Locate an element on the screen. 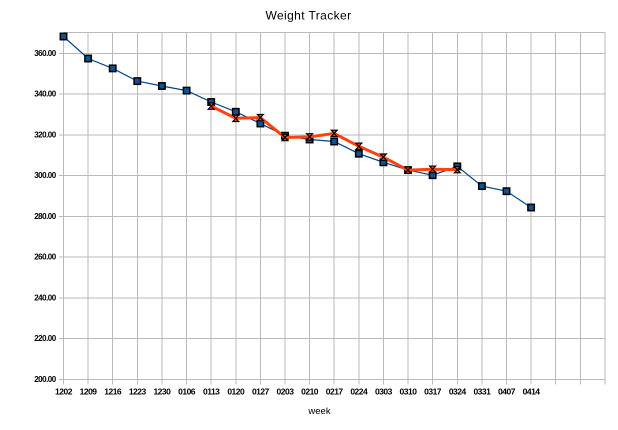 The height and width of the screenshot is (430, 618). svg-text: 240.00 is located at coordinates (45, 298).